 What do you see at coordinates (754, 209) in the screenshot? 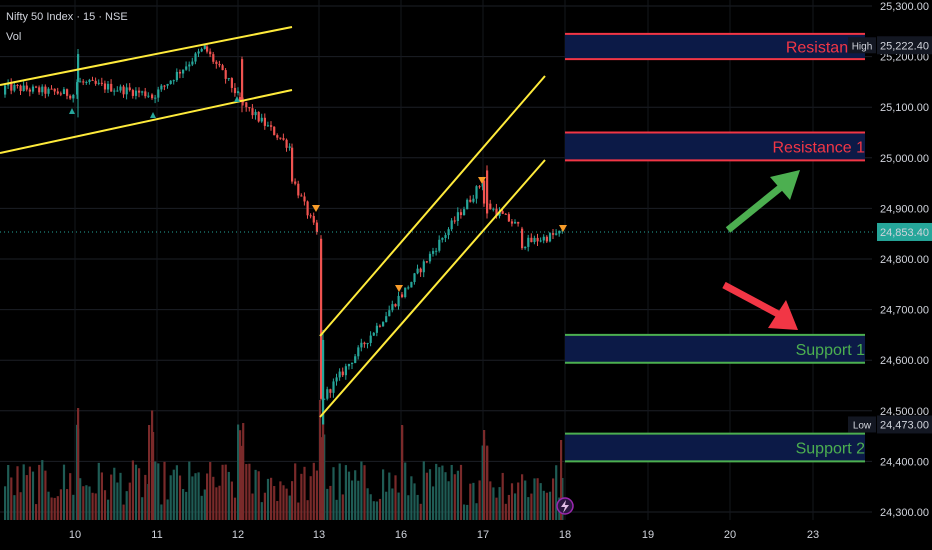
I see `arrow-shaft` at bounding box center [754, 209].